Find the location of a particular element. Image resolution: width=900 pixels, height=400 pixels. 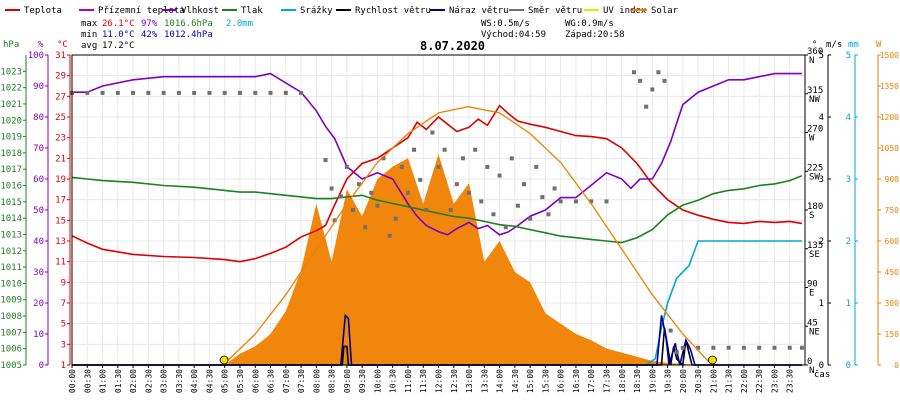

legend-label: Tlak is located at coordinates (252, 11).